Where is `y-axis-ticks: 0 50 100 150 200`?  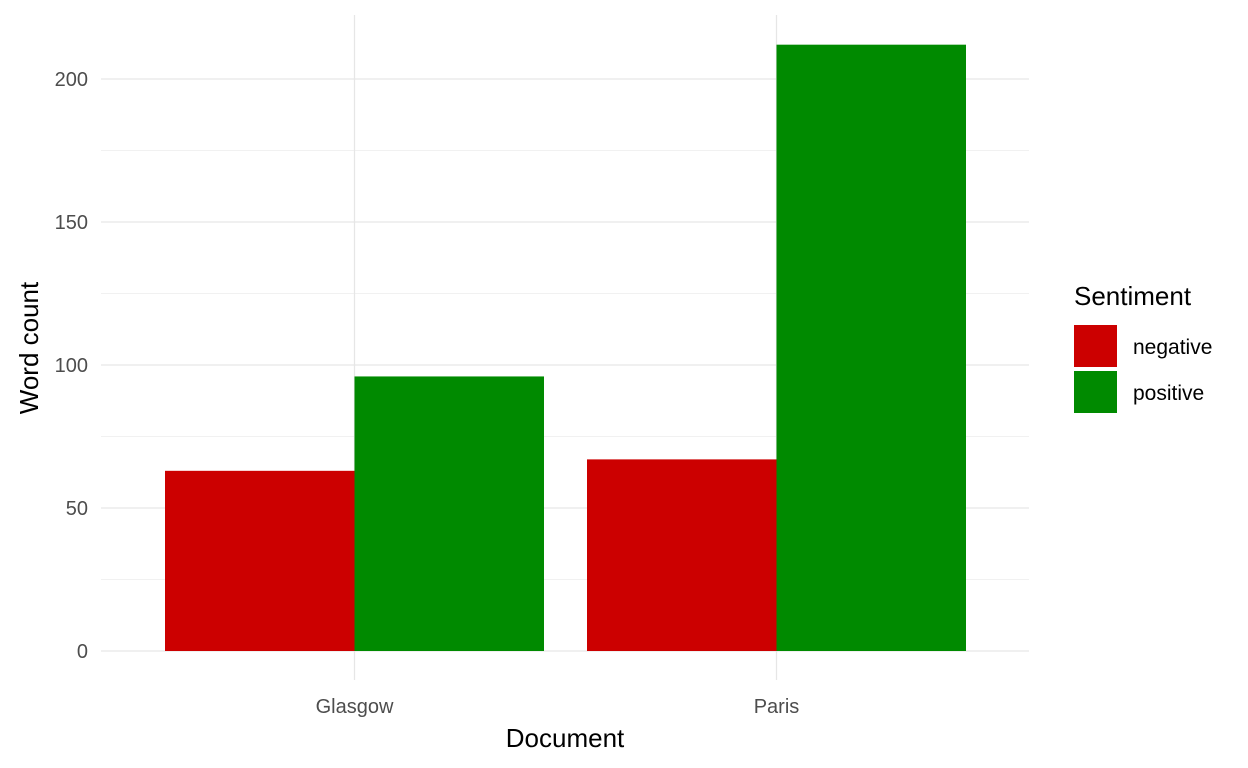
y-axis-ticks: 0 50 100 150 200 is located at coordinates (71, 366).